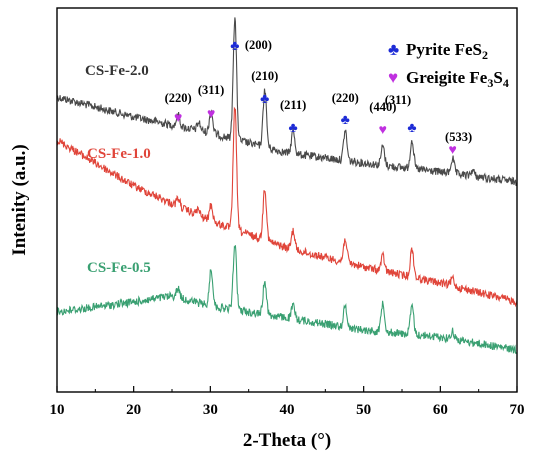 Image resolution: width=550 pixels, height=465 pixels. Describe the element at coordinates (293, 105) in the screenshot. I see `peak-label-4: (211)` at that location.